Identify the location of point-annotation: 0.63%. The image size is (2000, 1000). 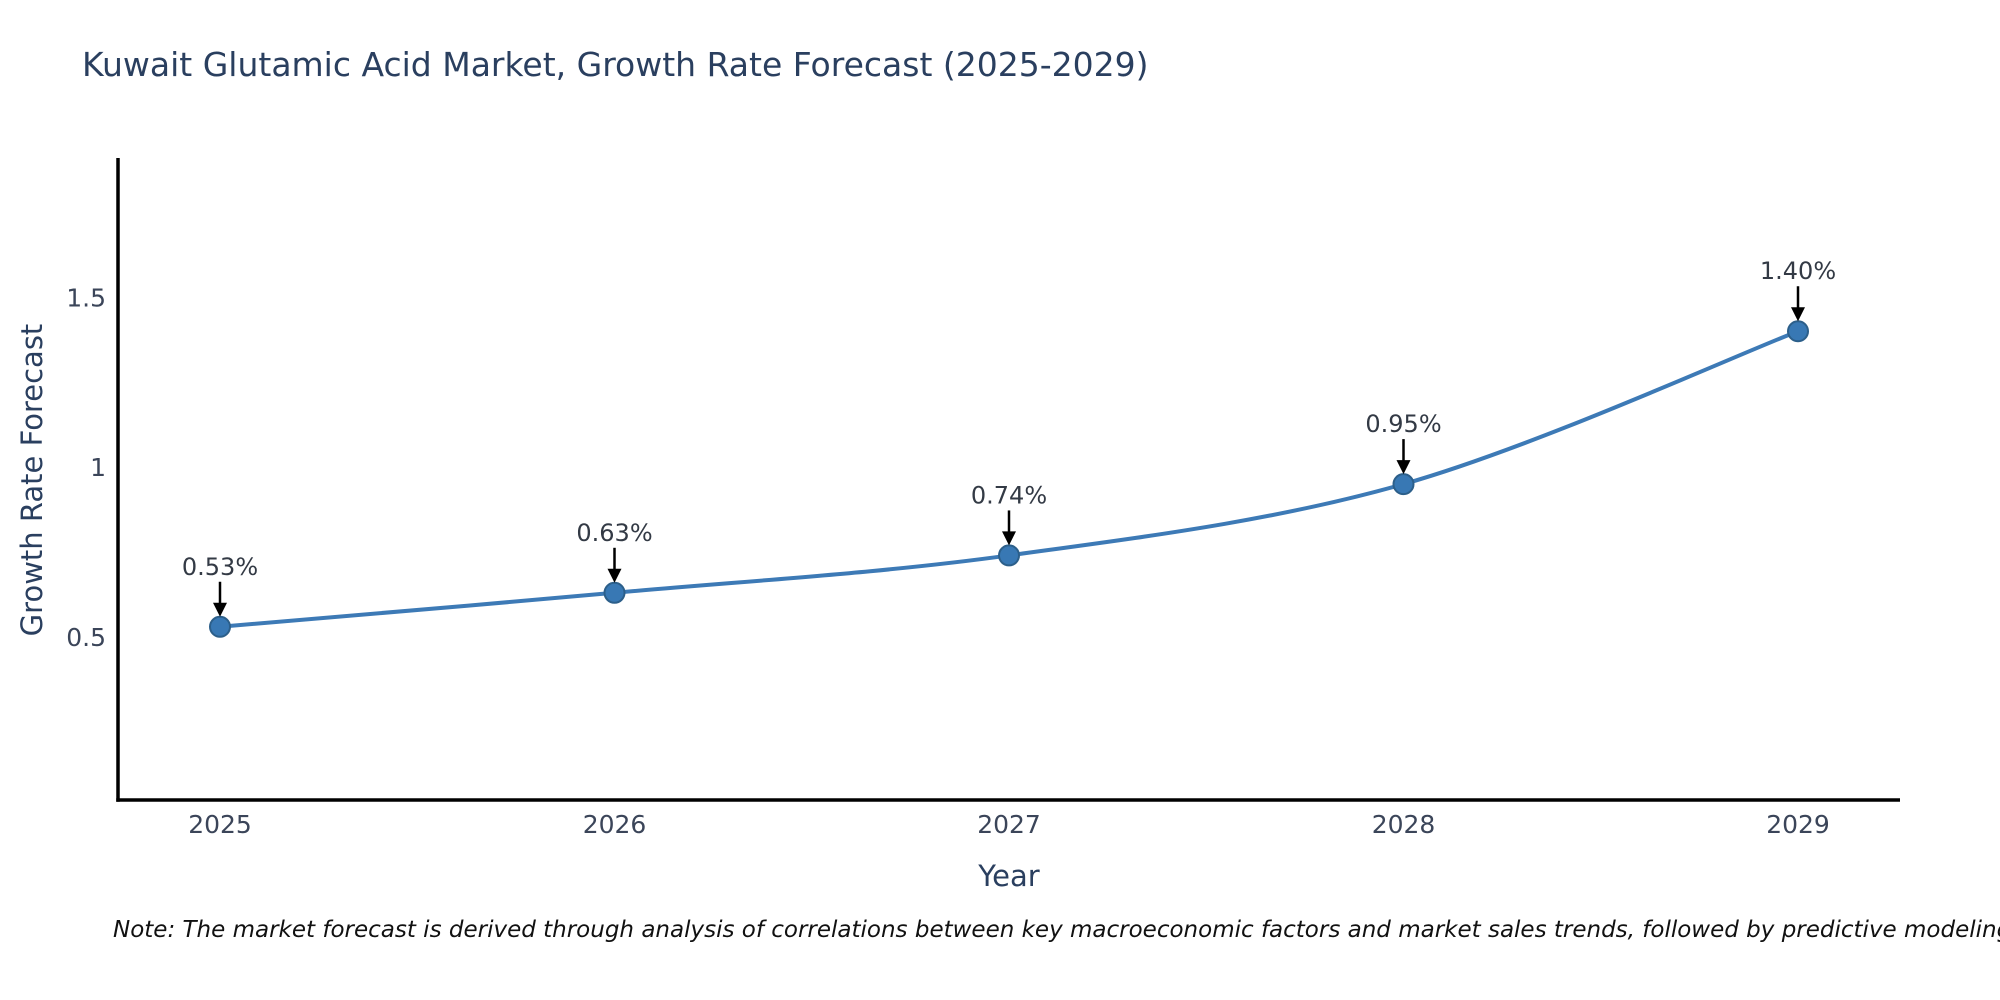
(614, 533).